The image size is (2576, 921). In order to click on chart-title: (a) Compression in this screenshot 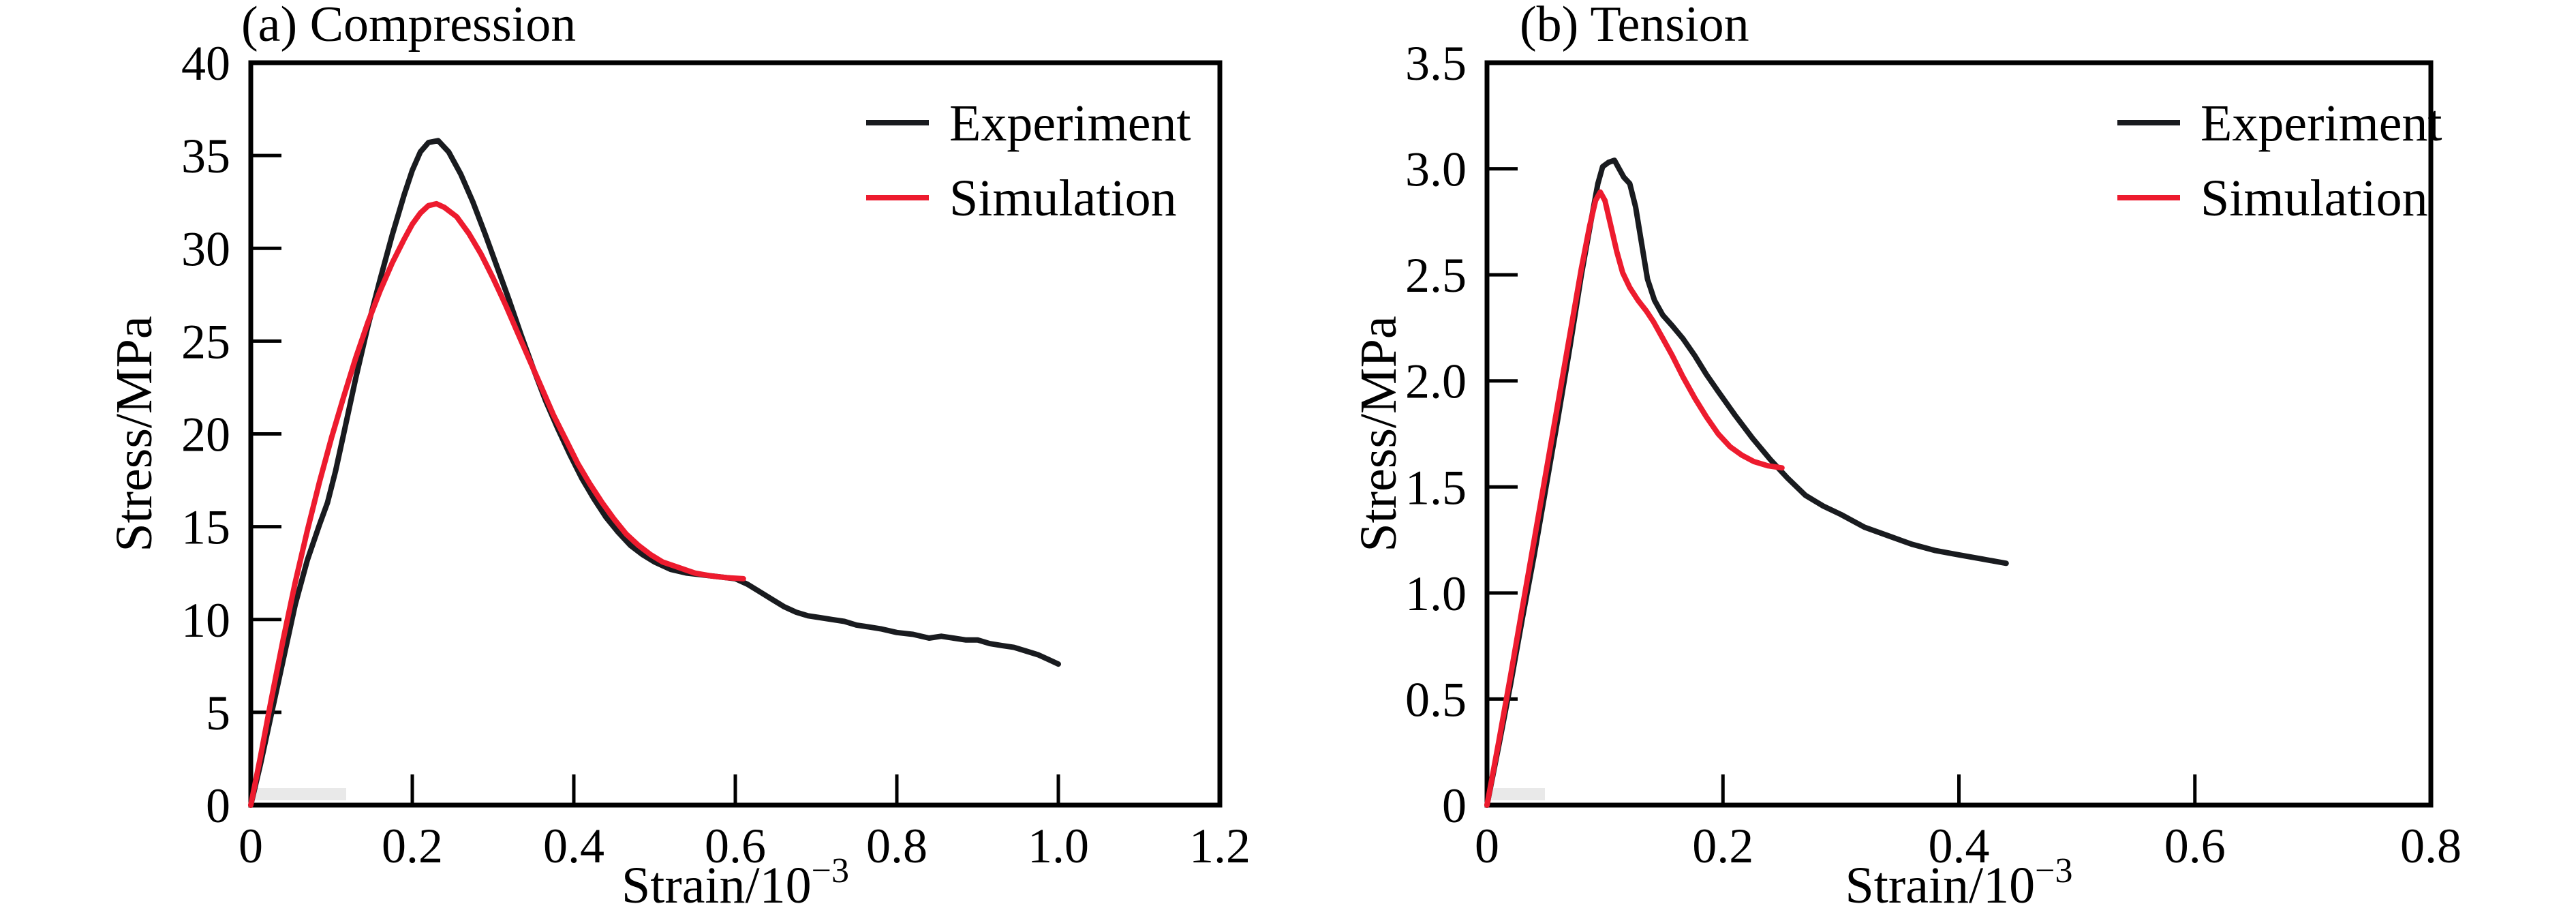, I will do `click(408, 26)`.